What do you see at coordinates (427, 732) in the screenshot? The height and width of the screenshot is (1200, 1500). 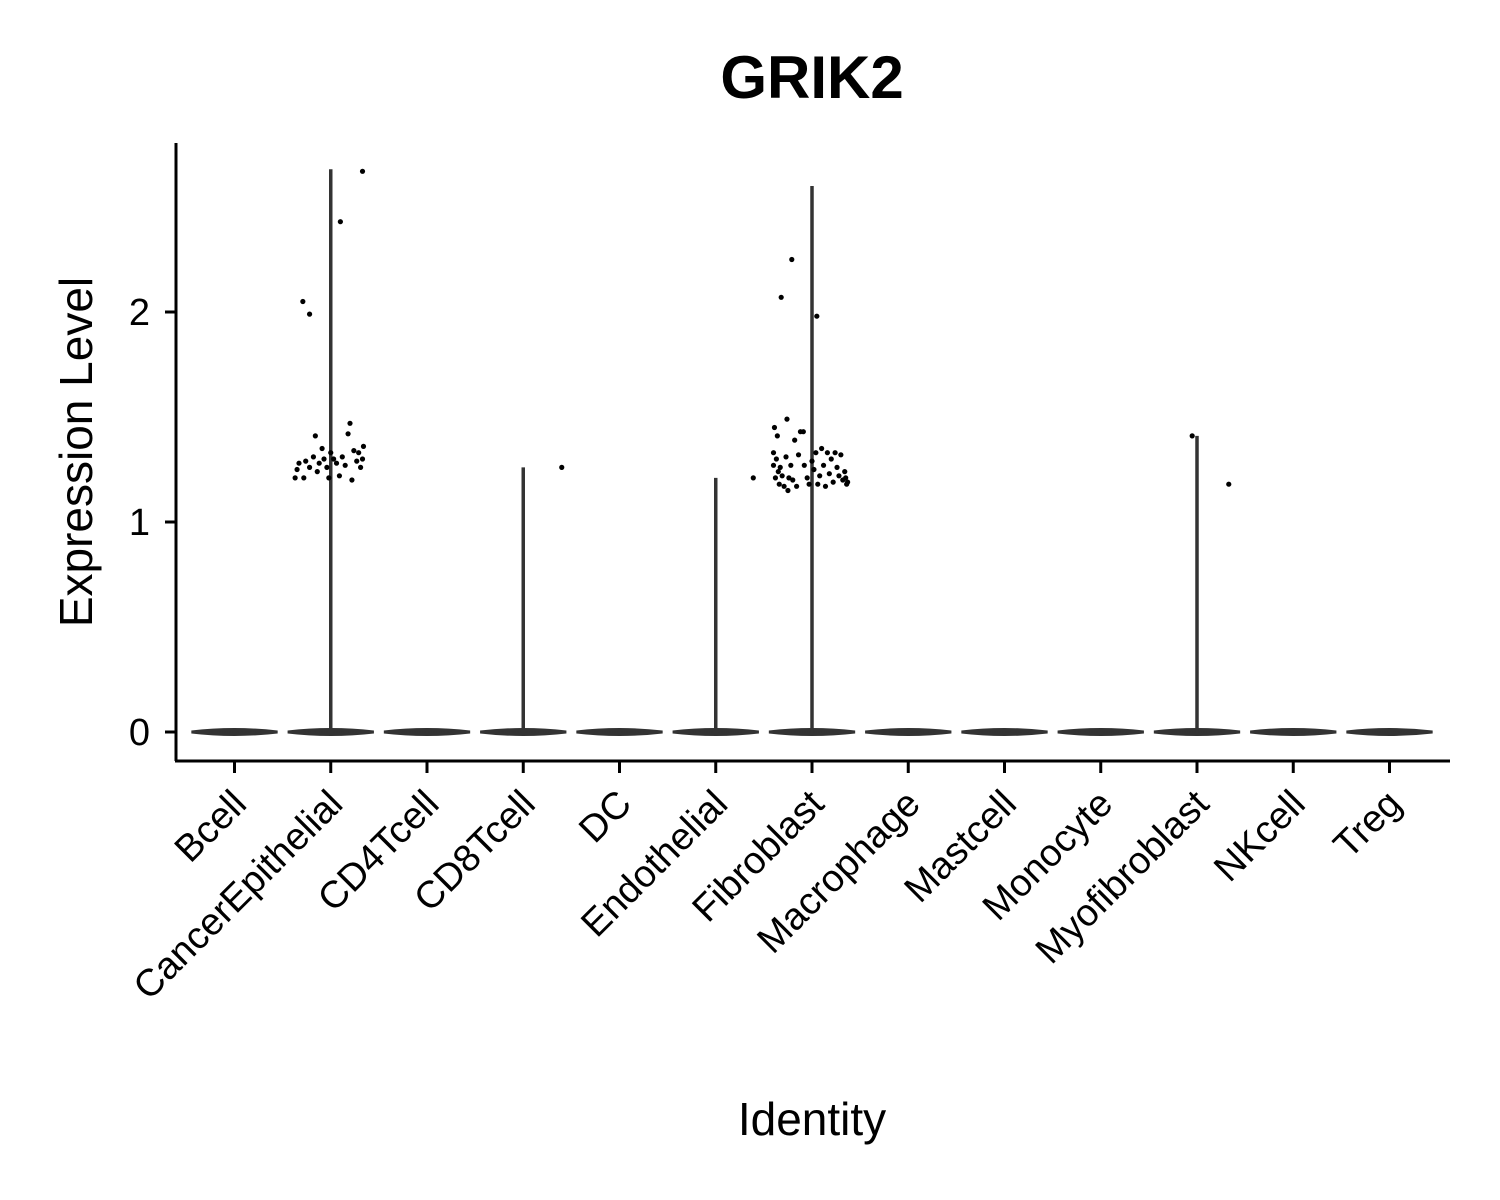 I see `violin-base-cd4tcell` at bounding box center [427, 732].